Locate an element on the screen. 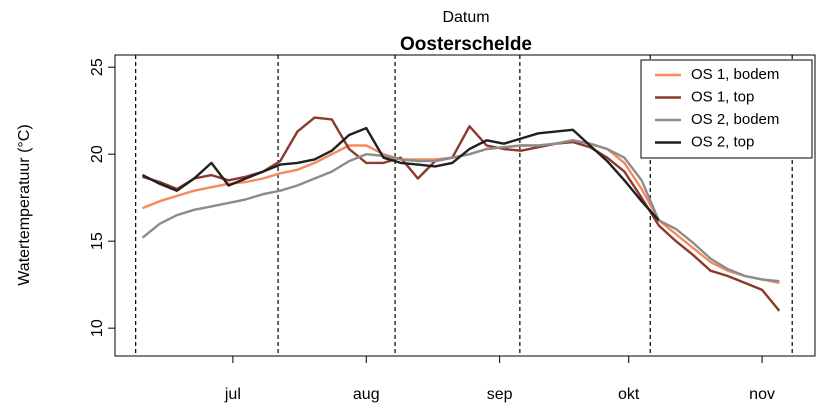 The image size is (817, 409). series-line is located at coordinates (400, 174).